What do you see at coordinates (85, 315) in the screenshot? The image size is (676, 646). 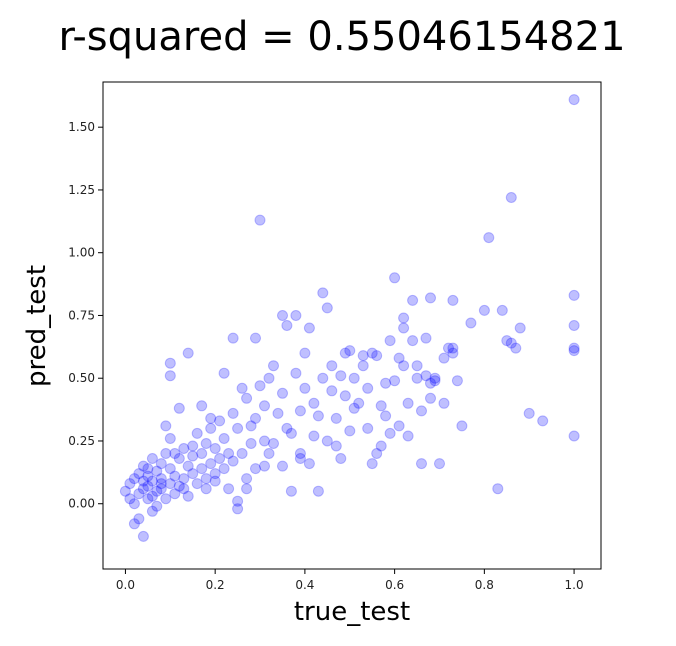 I see `y-axis-ticks: 0.00 0.25 0.50 0.75 1.00 1.25 1.50` at bounding box center [85, 315].